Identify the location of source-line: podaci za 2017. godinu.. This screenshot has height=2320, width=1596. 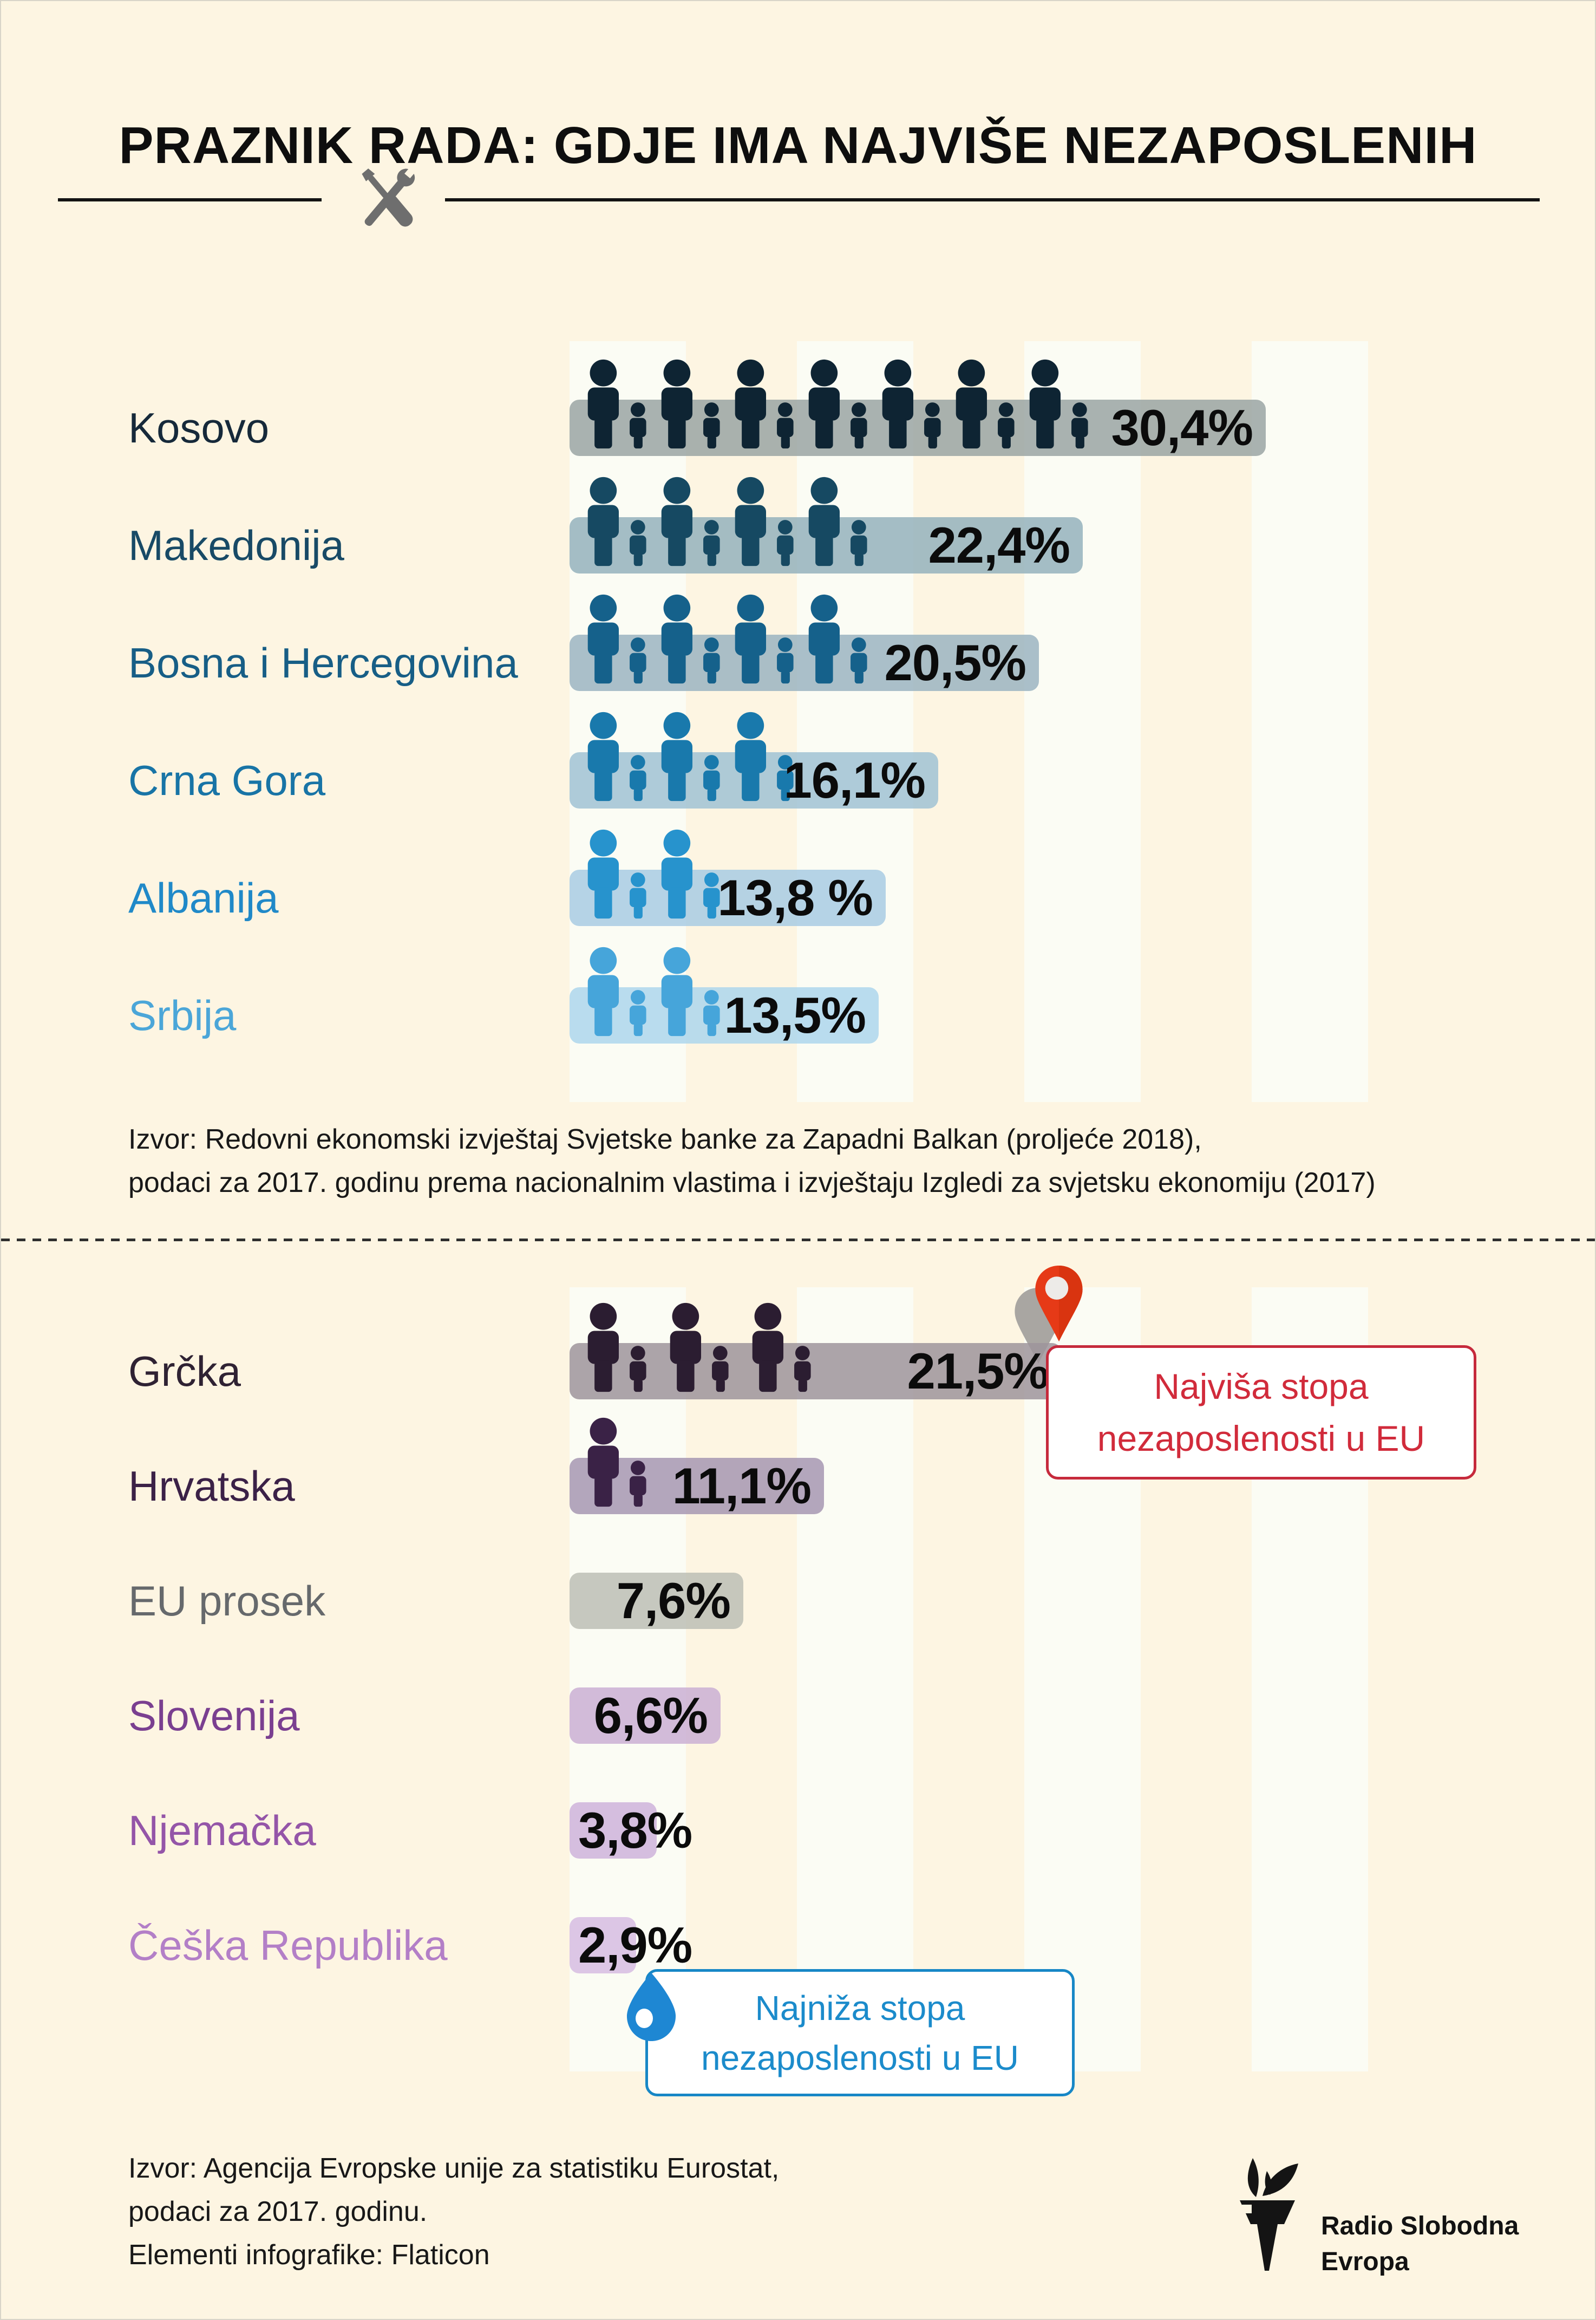
(278, 2211).